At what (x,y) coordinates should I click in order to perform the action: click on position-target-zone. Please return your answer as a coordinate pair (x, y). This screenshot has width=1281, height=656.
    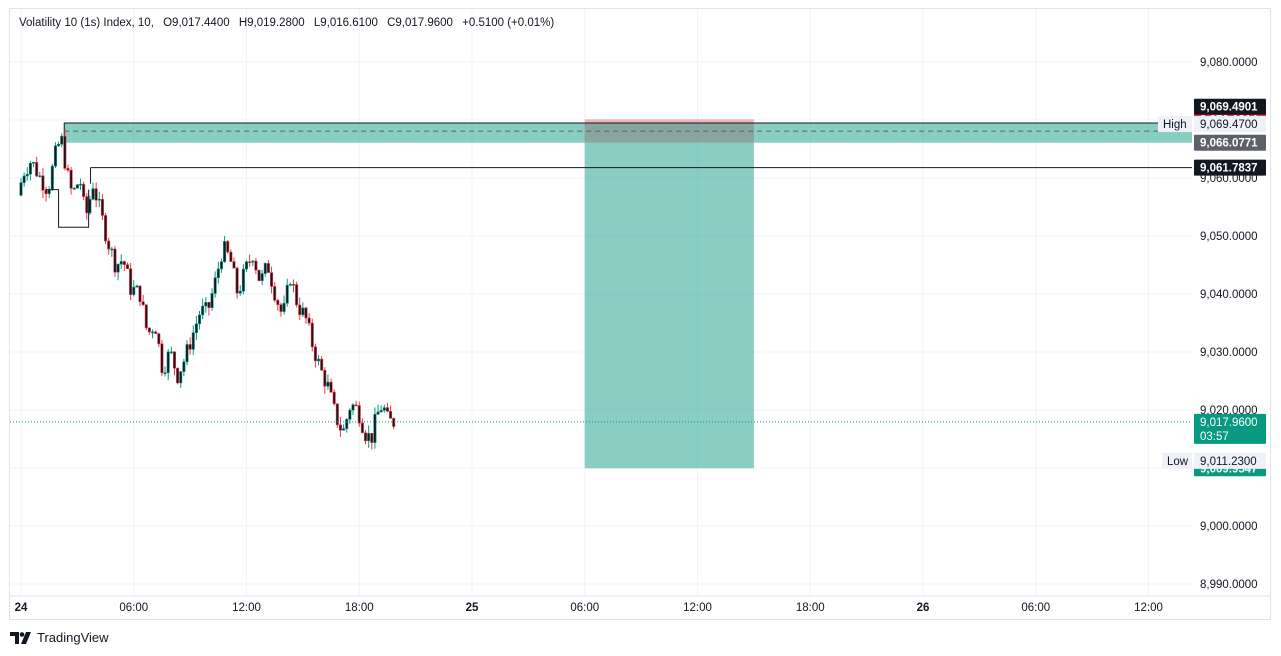
    Looking at the image, I should click on (669, 305).